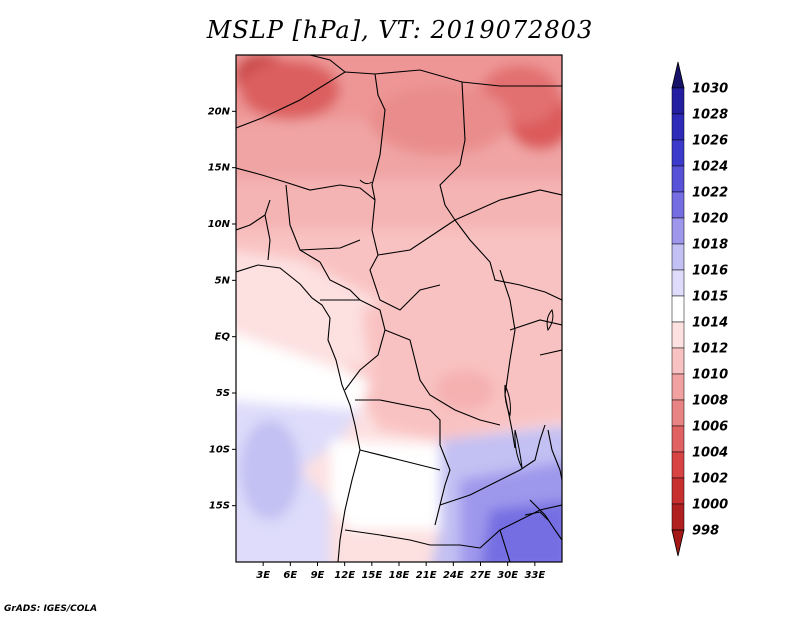 This screenshot has height=618, width=800. What do you see at coordinates (710, 401) in the screenshot?
I see `colorbar-label: 1008` at bounding box center [710, 401].